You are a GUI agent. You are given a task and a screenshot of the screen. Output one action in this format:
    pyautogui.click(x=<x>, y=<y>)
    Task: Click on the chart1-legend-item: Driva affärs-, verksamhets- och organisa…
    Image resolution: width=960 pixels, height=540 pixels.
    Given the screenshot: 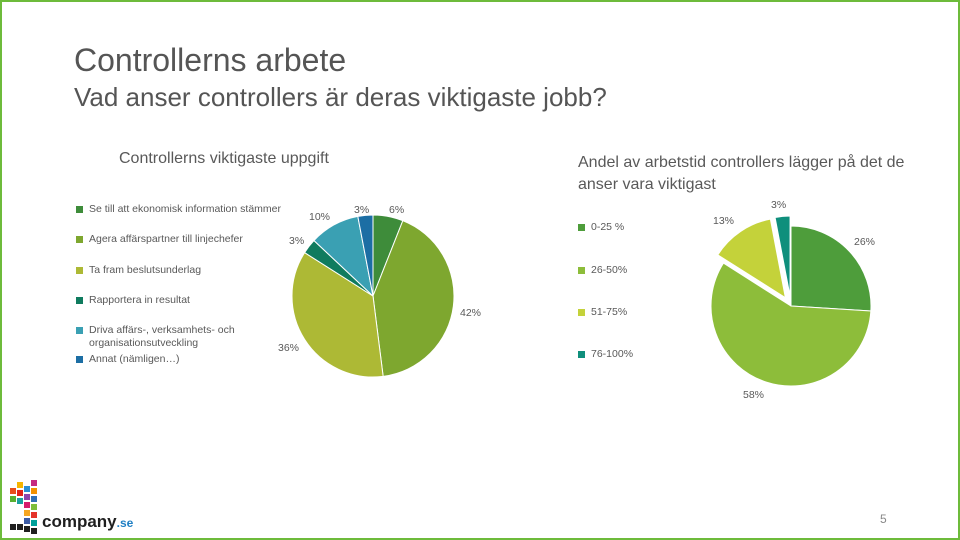 What is the action you would take?
    pyautogui.click(x=161, y=337)
    